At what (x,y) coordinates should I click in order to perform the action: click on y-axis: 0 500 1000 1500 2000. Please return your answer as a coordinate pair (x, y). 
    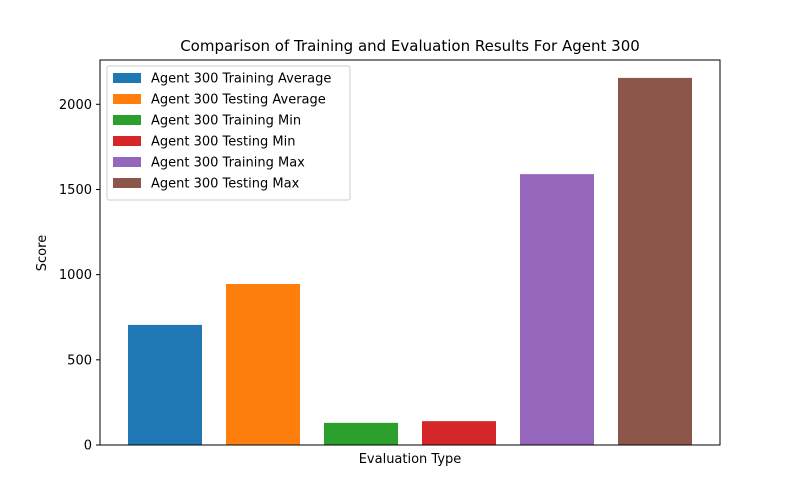
    Looking at the image, I should click on (79, 276).